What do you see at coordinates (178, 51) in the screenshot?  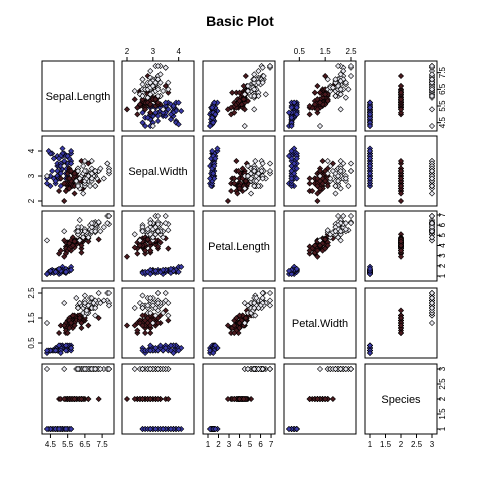 I see `tick-label: 4` at bounding box center [178, 51].